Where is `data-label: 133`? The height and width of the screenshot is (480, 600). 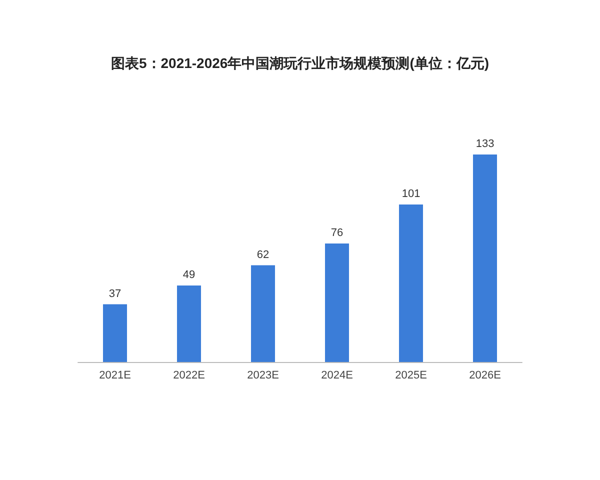 data-label: 133 is located at coordinates (485, 144).